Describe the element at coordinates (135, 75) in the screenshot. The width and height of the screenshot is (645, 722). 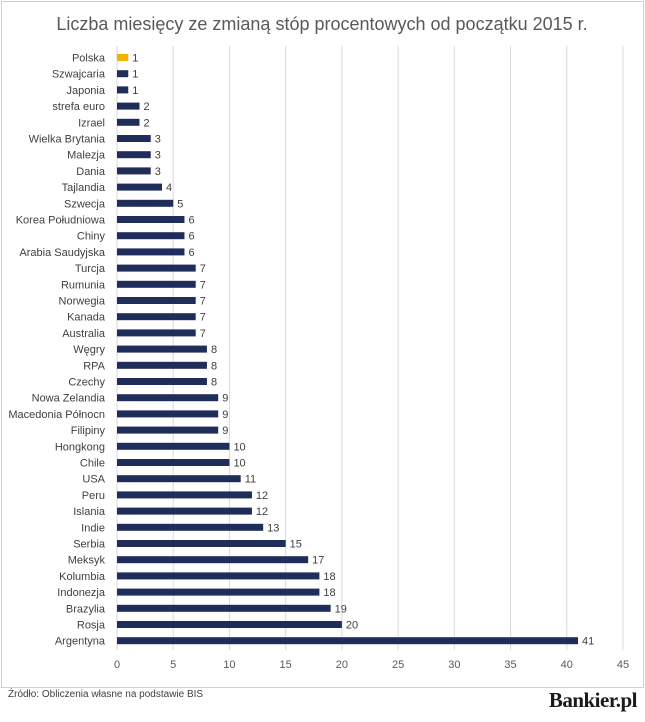
I see `value-label-1: 1` at that location.